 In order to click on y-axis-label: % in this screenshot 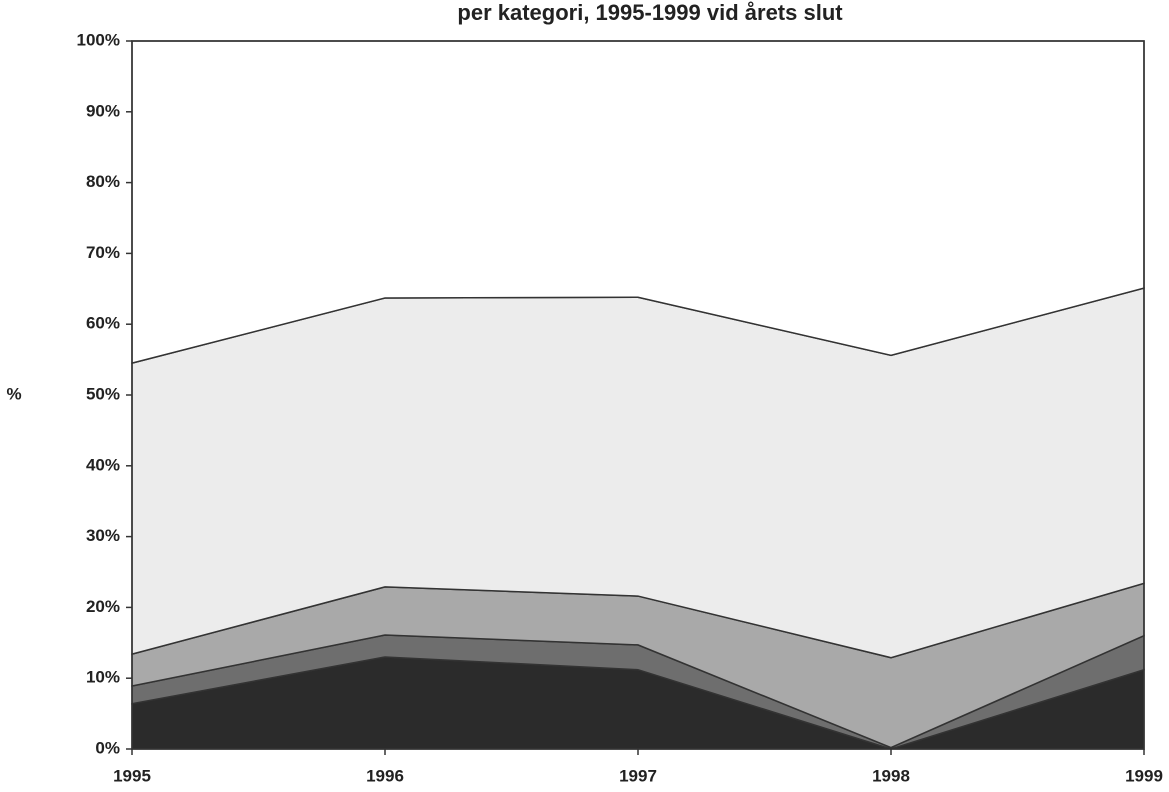, I will do `click(13, 393)`.